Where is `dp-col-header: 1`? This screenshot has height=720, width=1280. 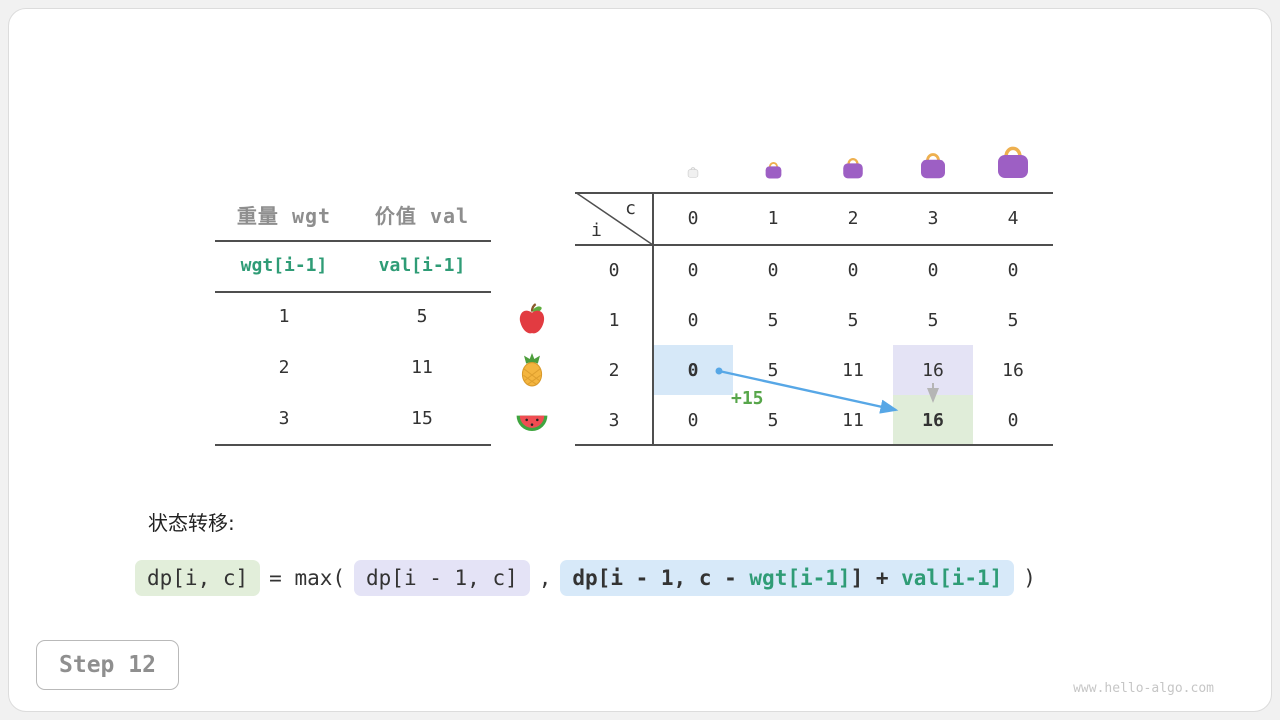
dp-col-header: 1 is located at coordinates (773, 218).